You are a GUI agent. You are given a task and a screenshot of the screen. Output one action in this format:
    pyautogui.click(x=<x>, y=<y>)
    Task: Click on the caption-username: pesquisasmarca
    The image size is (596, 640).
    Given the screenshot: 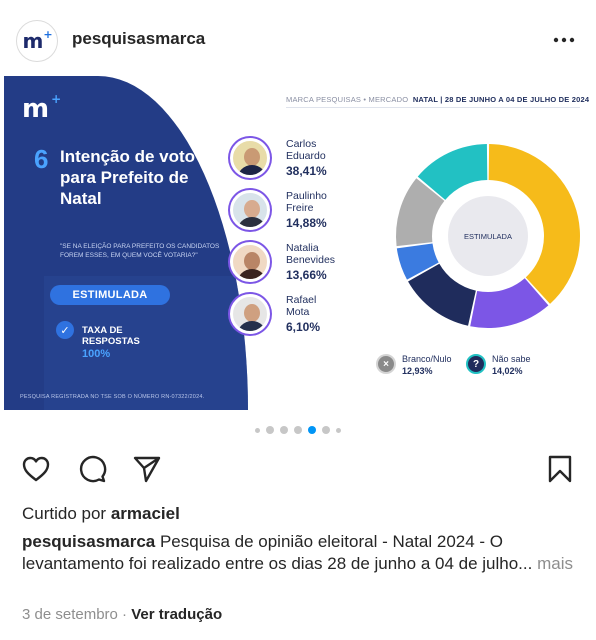 What is the action you would take?
    pyautogui.click(x=89, y=541)
    